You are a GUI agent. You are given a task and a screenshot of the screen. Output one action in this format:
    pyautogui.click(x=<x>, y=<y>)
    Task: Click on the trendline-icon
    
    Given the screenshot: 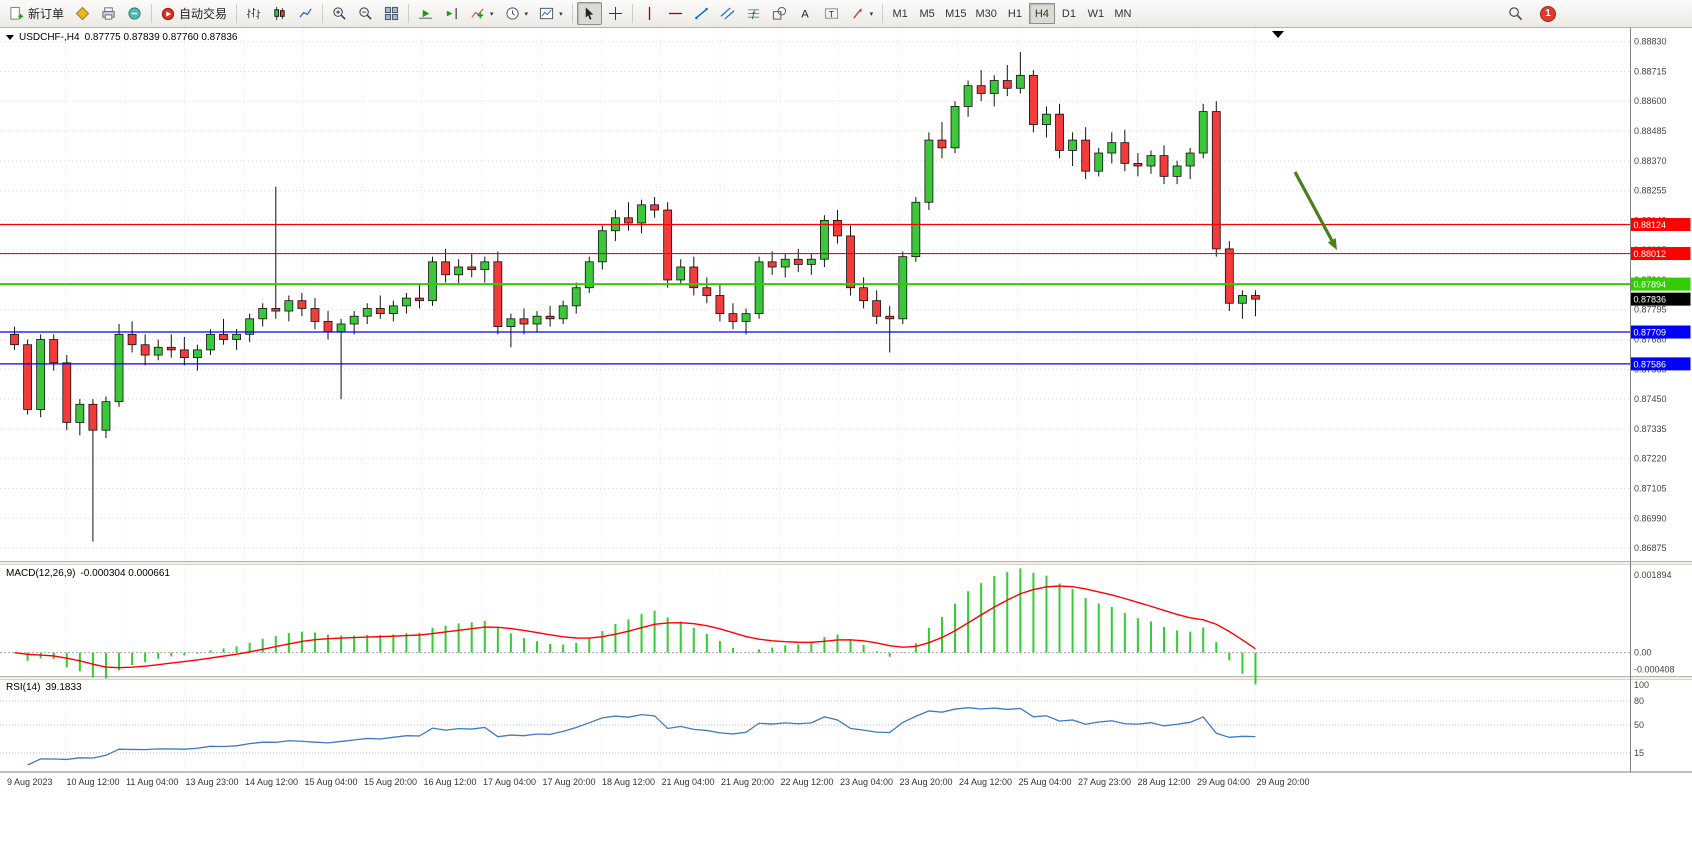 What is the action you would take?
    pyautogui.click(x=701, y=13)
    